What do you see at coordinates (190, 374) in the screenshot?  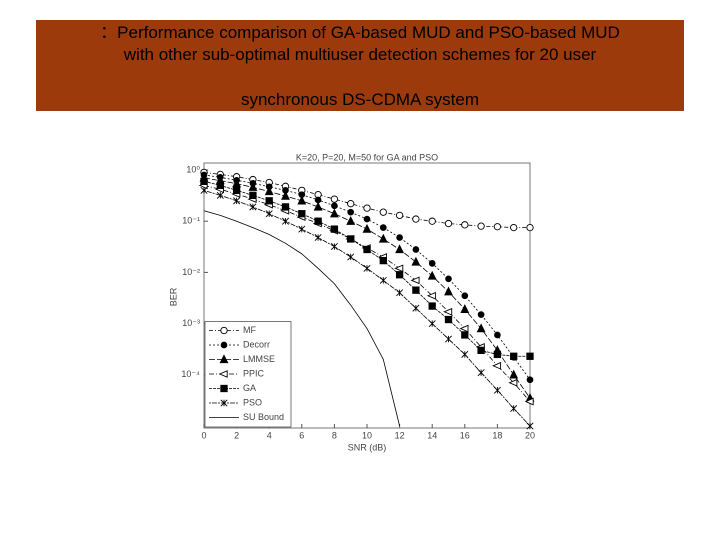 I see `y-tick-label: 10⁻⁴` at bounding box center [190, 374].